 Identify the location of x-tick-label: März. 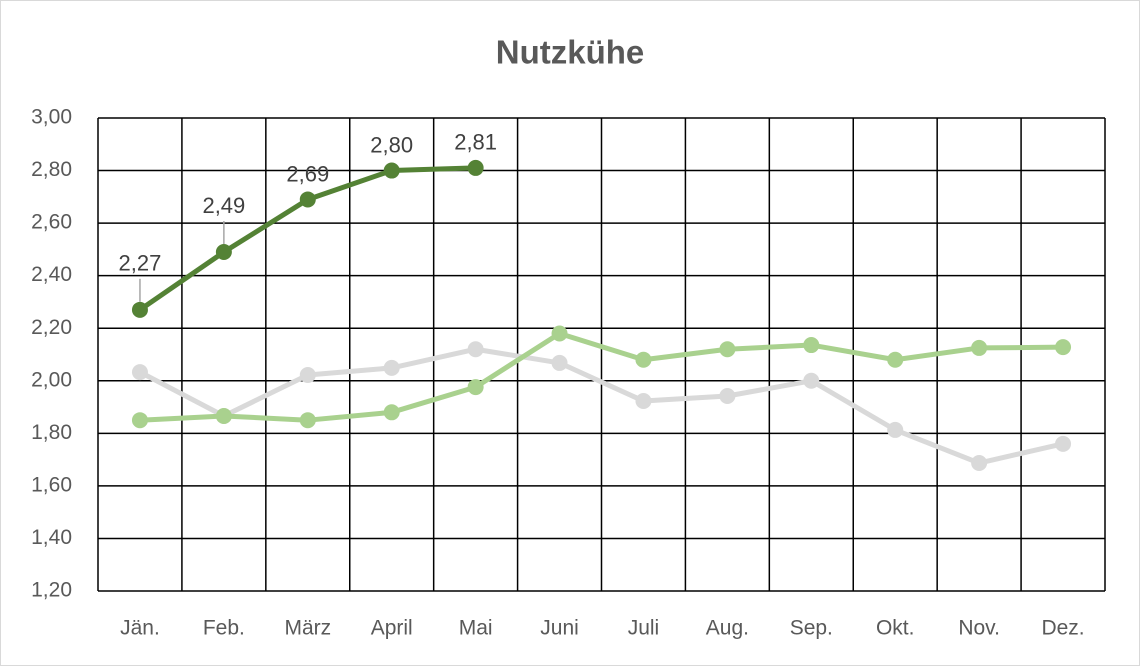
(307, 628).